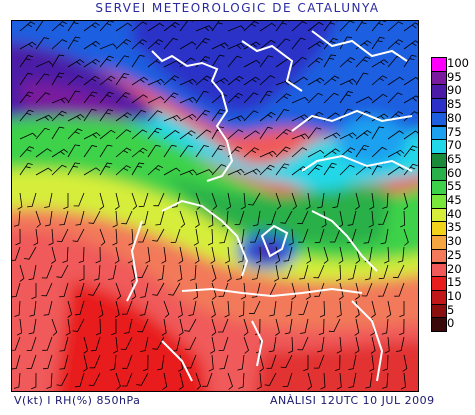  I want to click on footer-analysis-time: ANÀLISI 12UTC 10 JUL 2009, so click(352, 400).